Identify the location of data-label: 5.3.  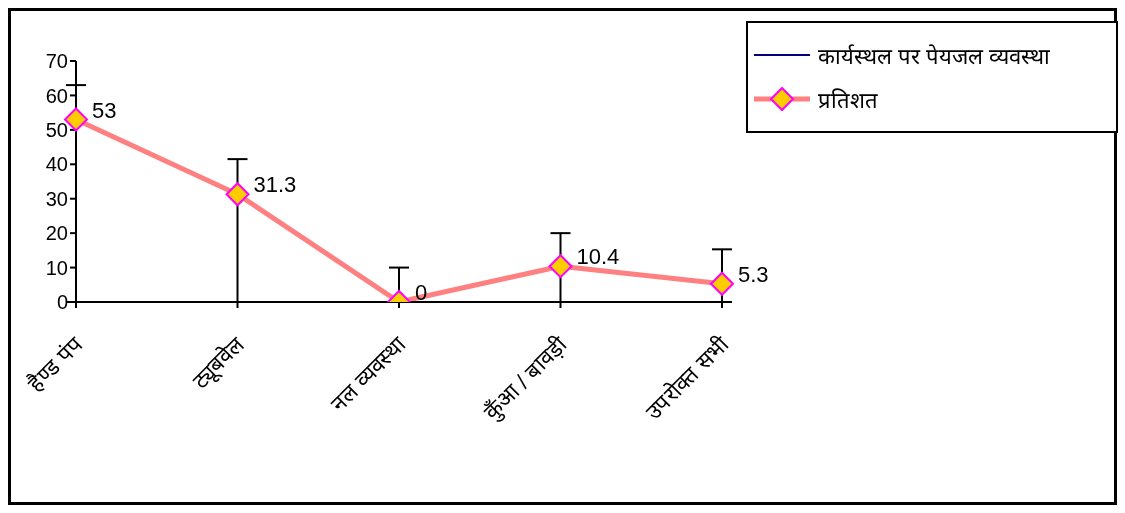
(753, 274).